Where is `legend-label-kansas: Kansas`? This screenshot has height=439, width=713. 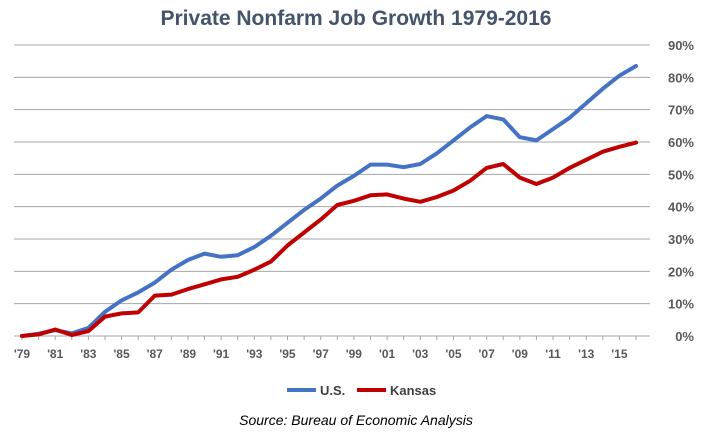
legend-label-kansas: Kansas is located at coordinates (413, 390).